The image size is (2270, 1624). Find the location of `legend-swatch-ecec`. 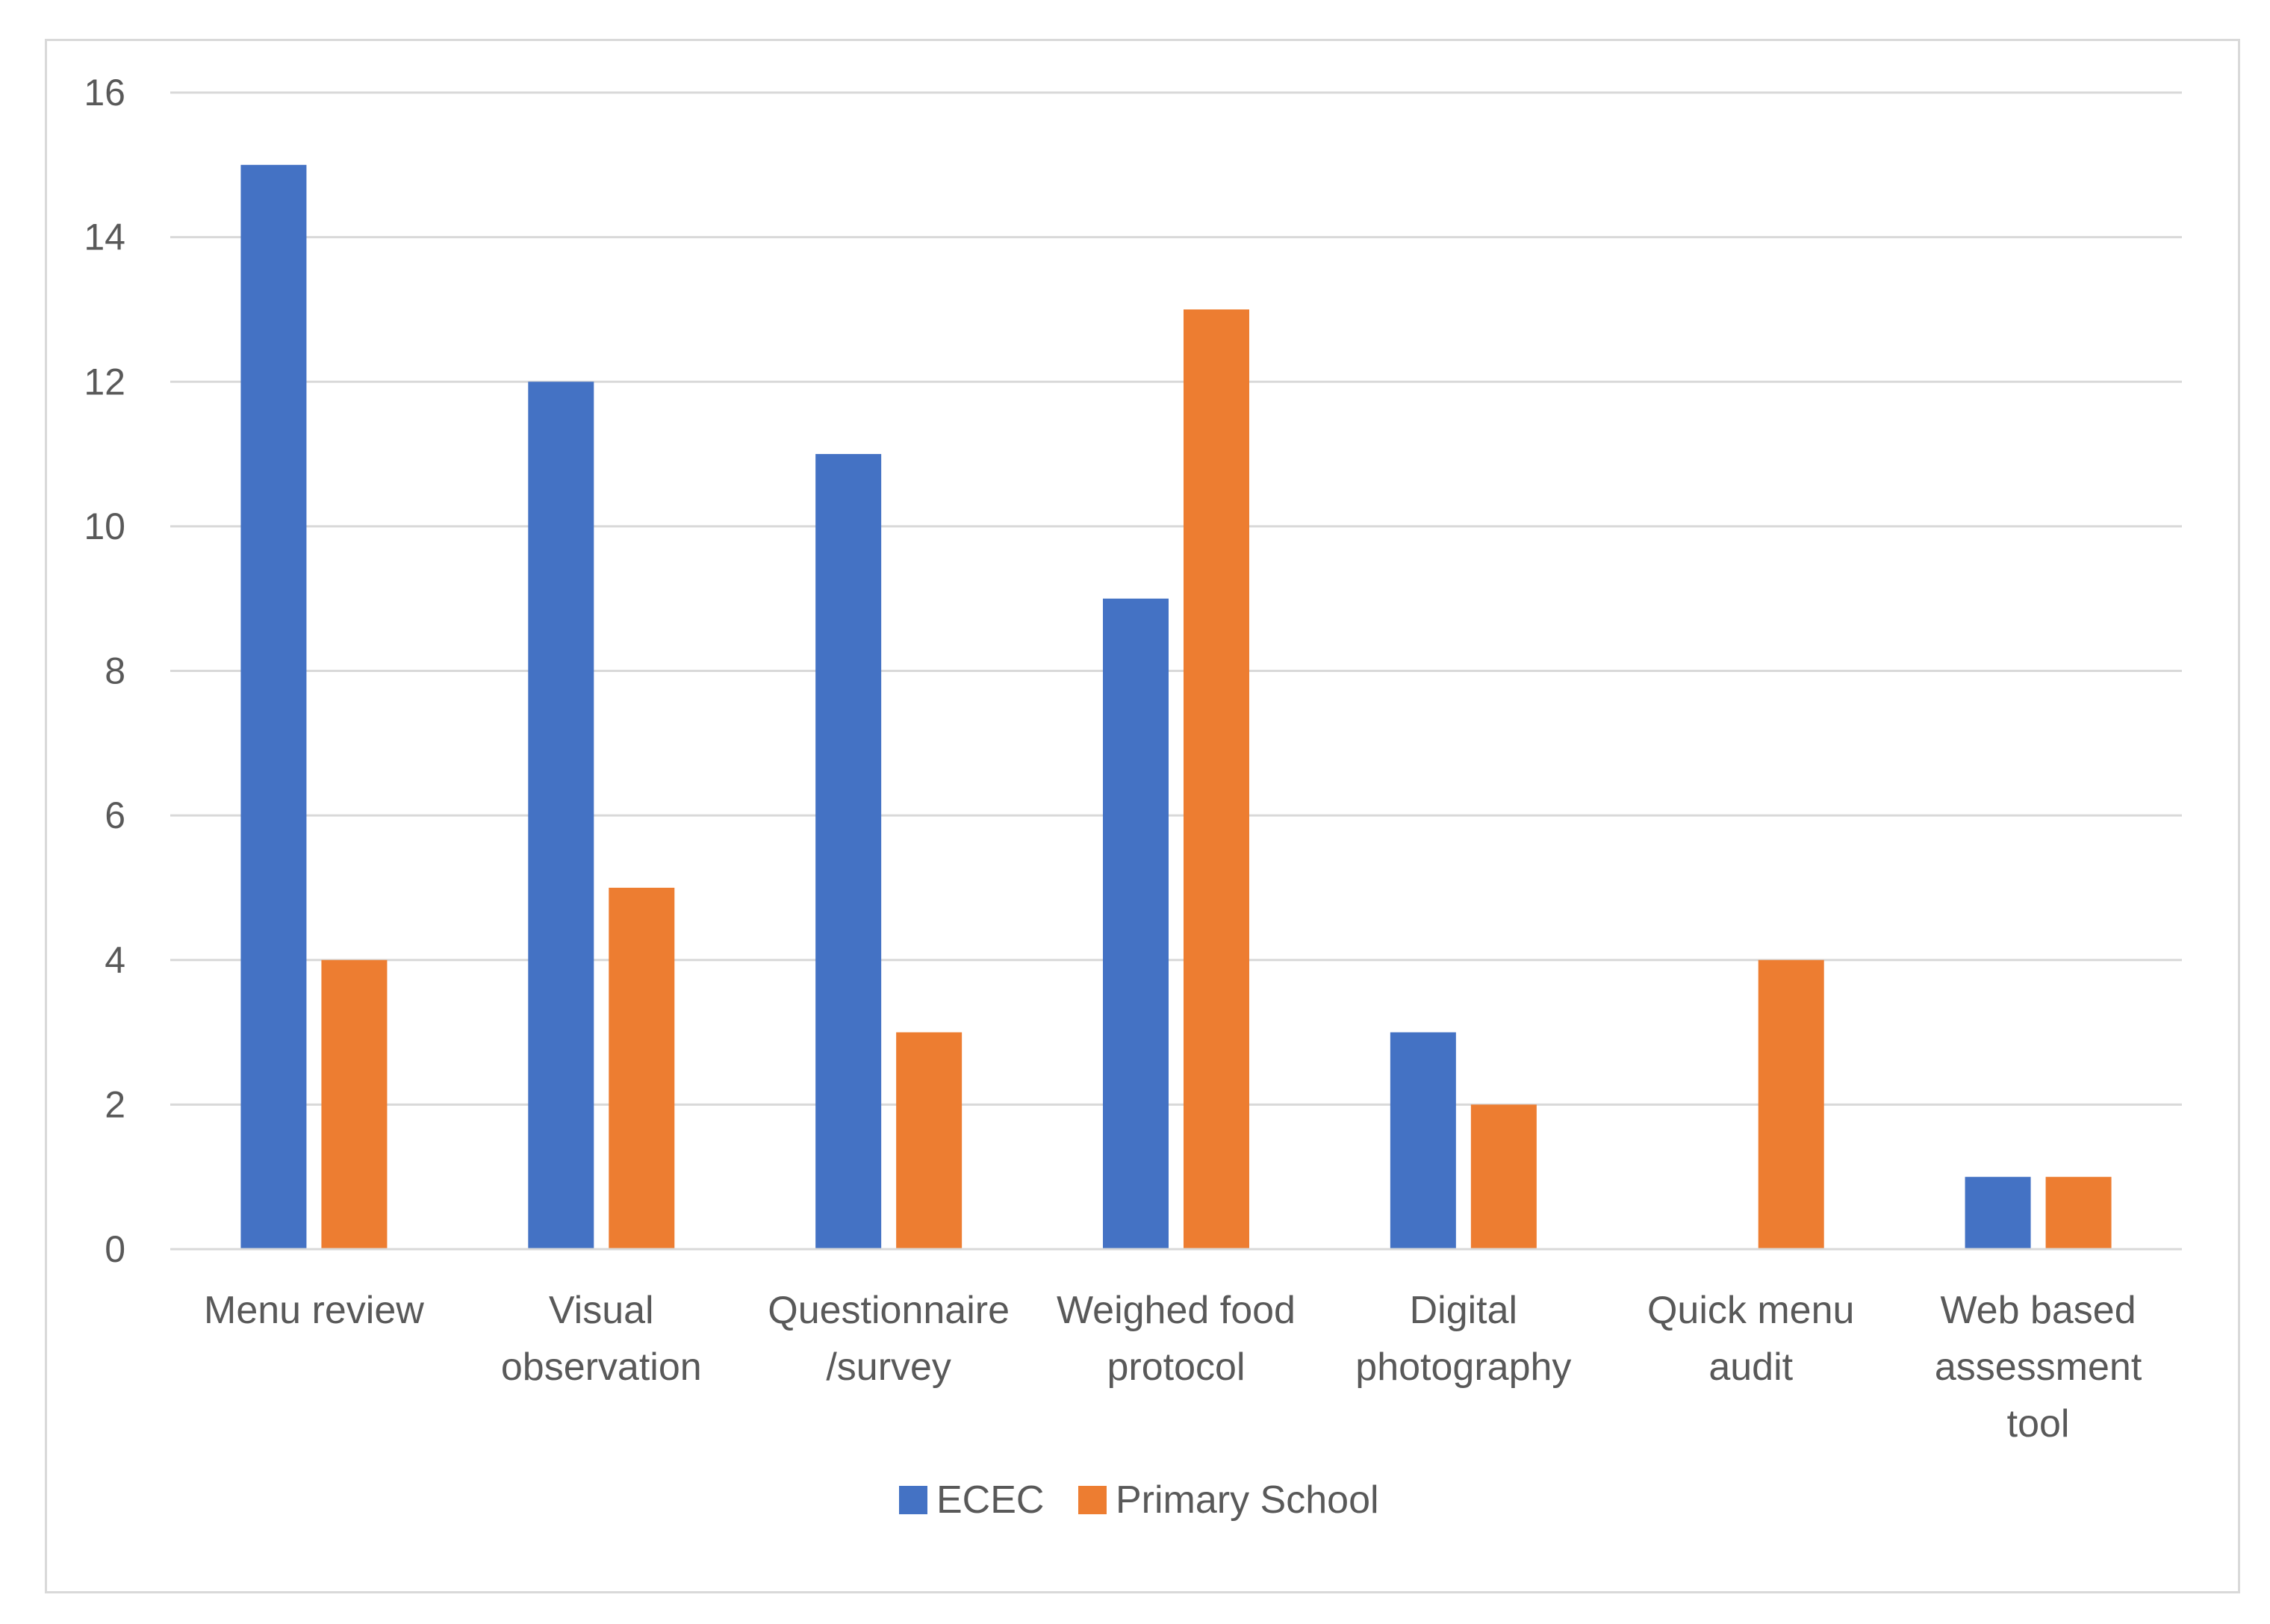

legend-swatch-ecec is located at coordinates (913, 1500).